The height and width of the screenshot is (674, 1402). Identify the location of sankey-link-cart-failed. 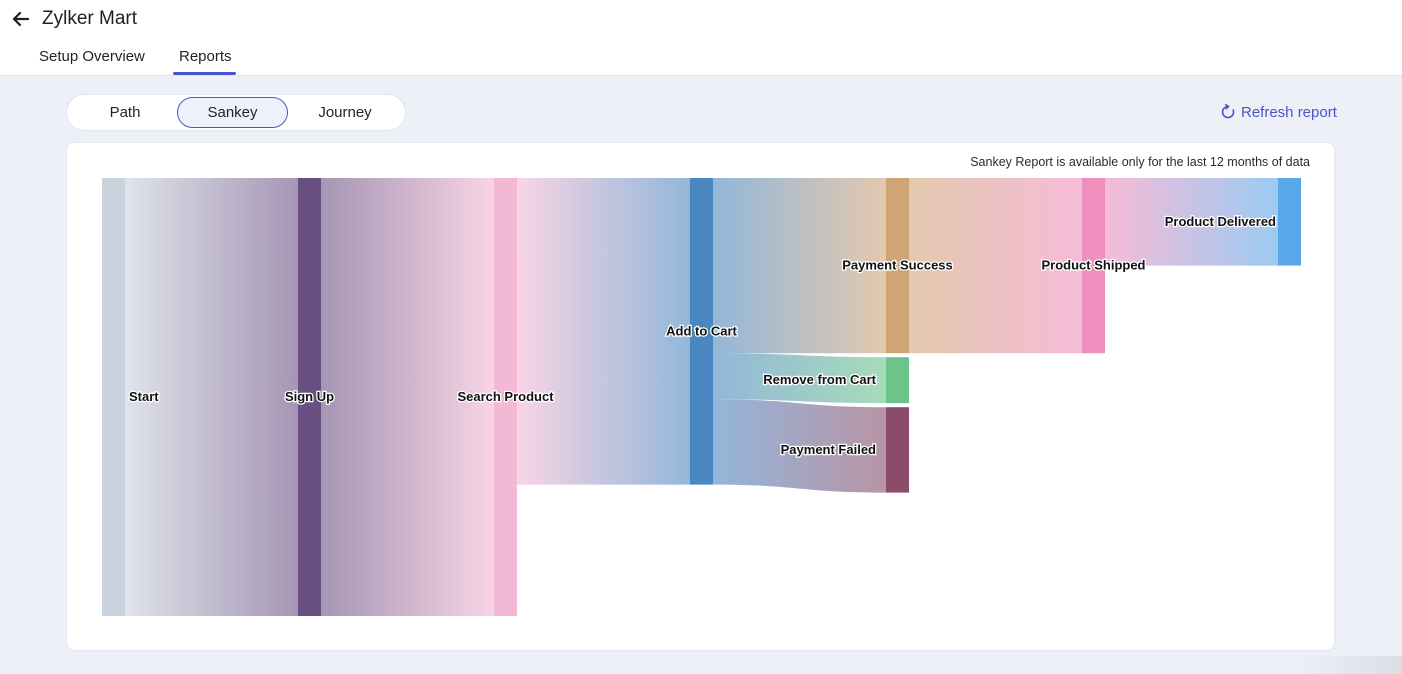
(799, 446).